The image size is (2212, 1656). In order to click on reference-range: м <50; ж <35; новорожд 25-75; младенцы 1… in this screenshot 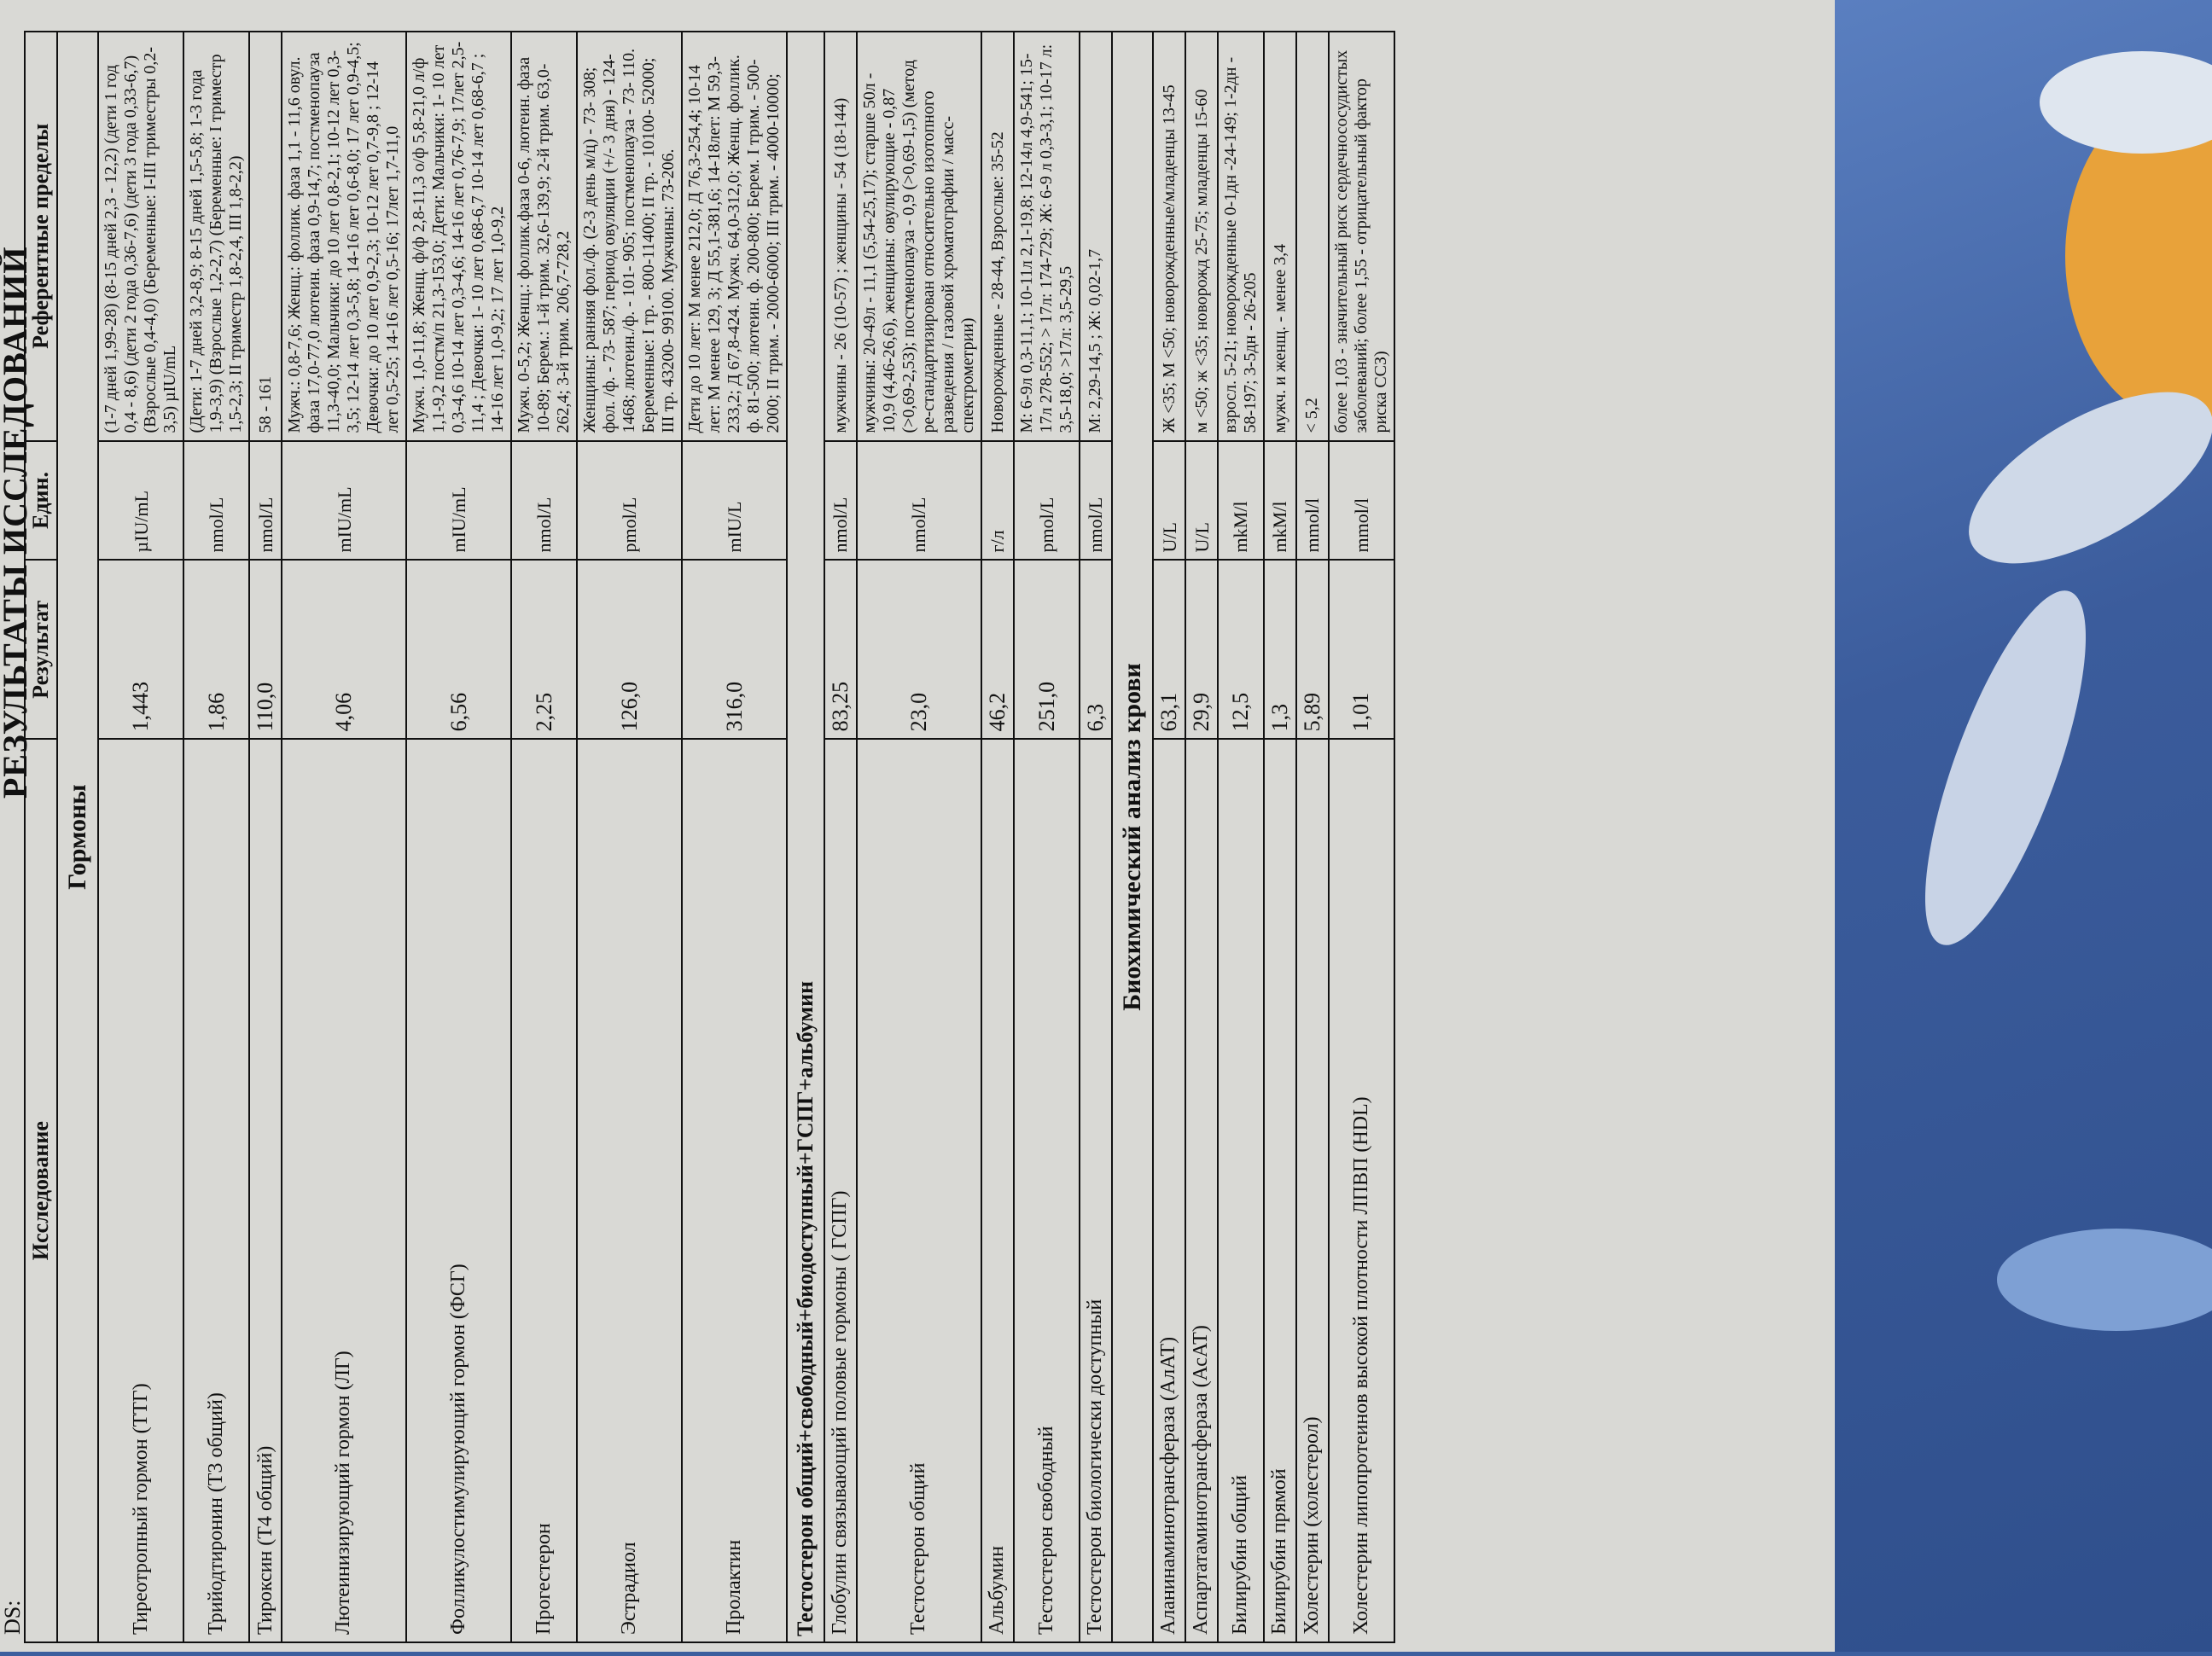, I will do `click(1202, 236)`.